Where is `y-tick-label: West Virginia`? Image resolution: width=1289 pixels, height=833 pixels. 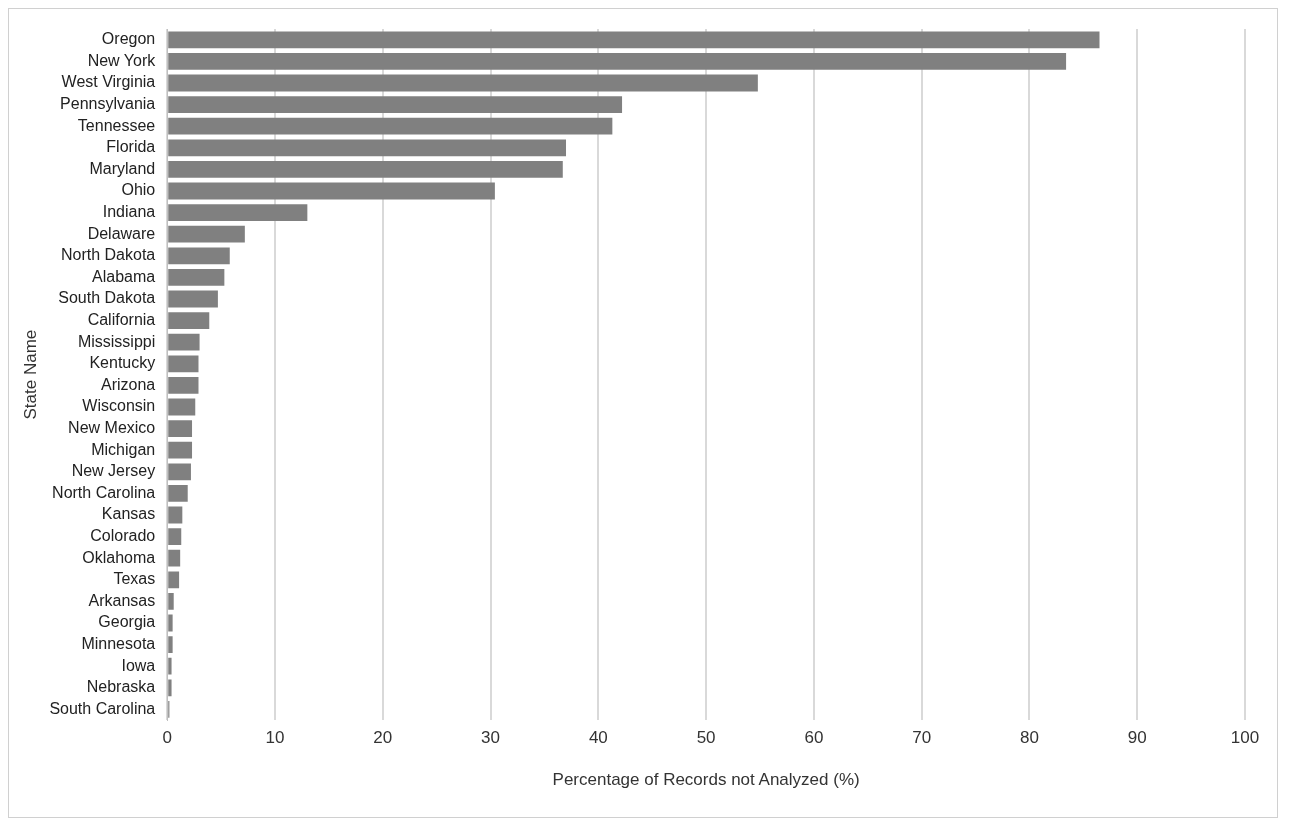
y-tick-label: West Virginia is located at coordinates (108, 82).